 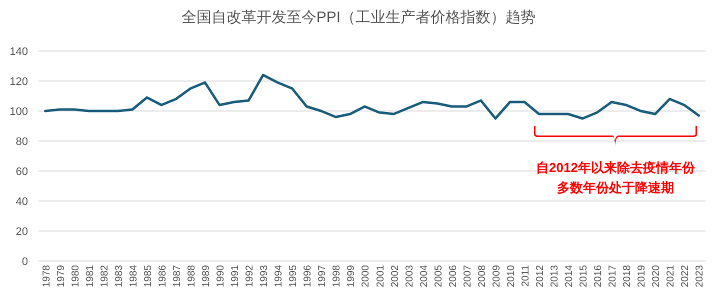 What do you see at coordinates (337, 276) in the screenshot?
I see `x-tick-label: 1998` at bounding box center [337, 276].